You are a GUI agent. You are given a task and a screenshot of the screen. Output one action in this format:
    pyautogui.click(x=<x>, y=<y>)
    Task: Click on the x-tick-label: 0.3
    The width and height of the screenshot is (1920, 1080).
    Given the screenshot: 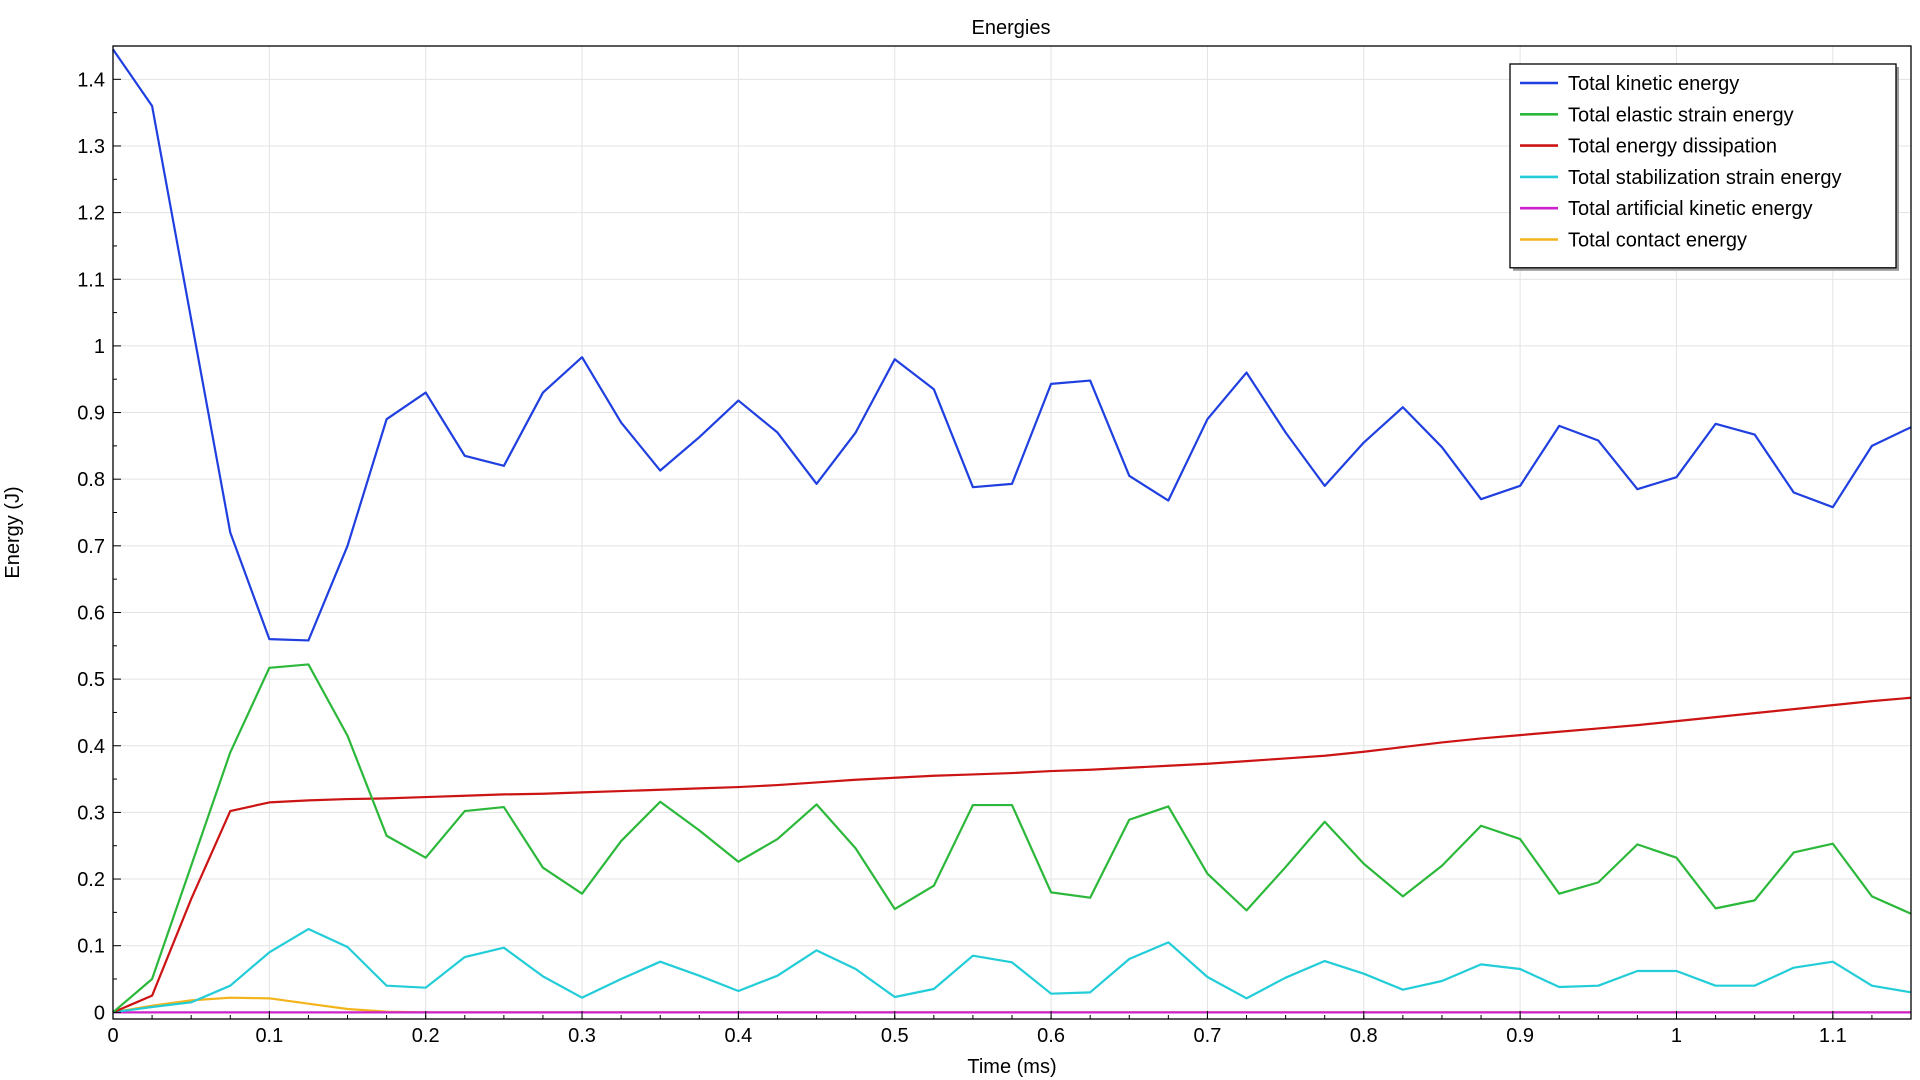 What is the action you would take?
    pyautogui.click(x=582, y=1036)
    